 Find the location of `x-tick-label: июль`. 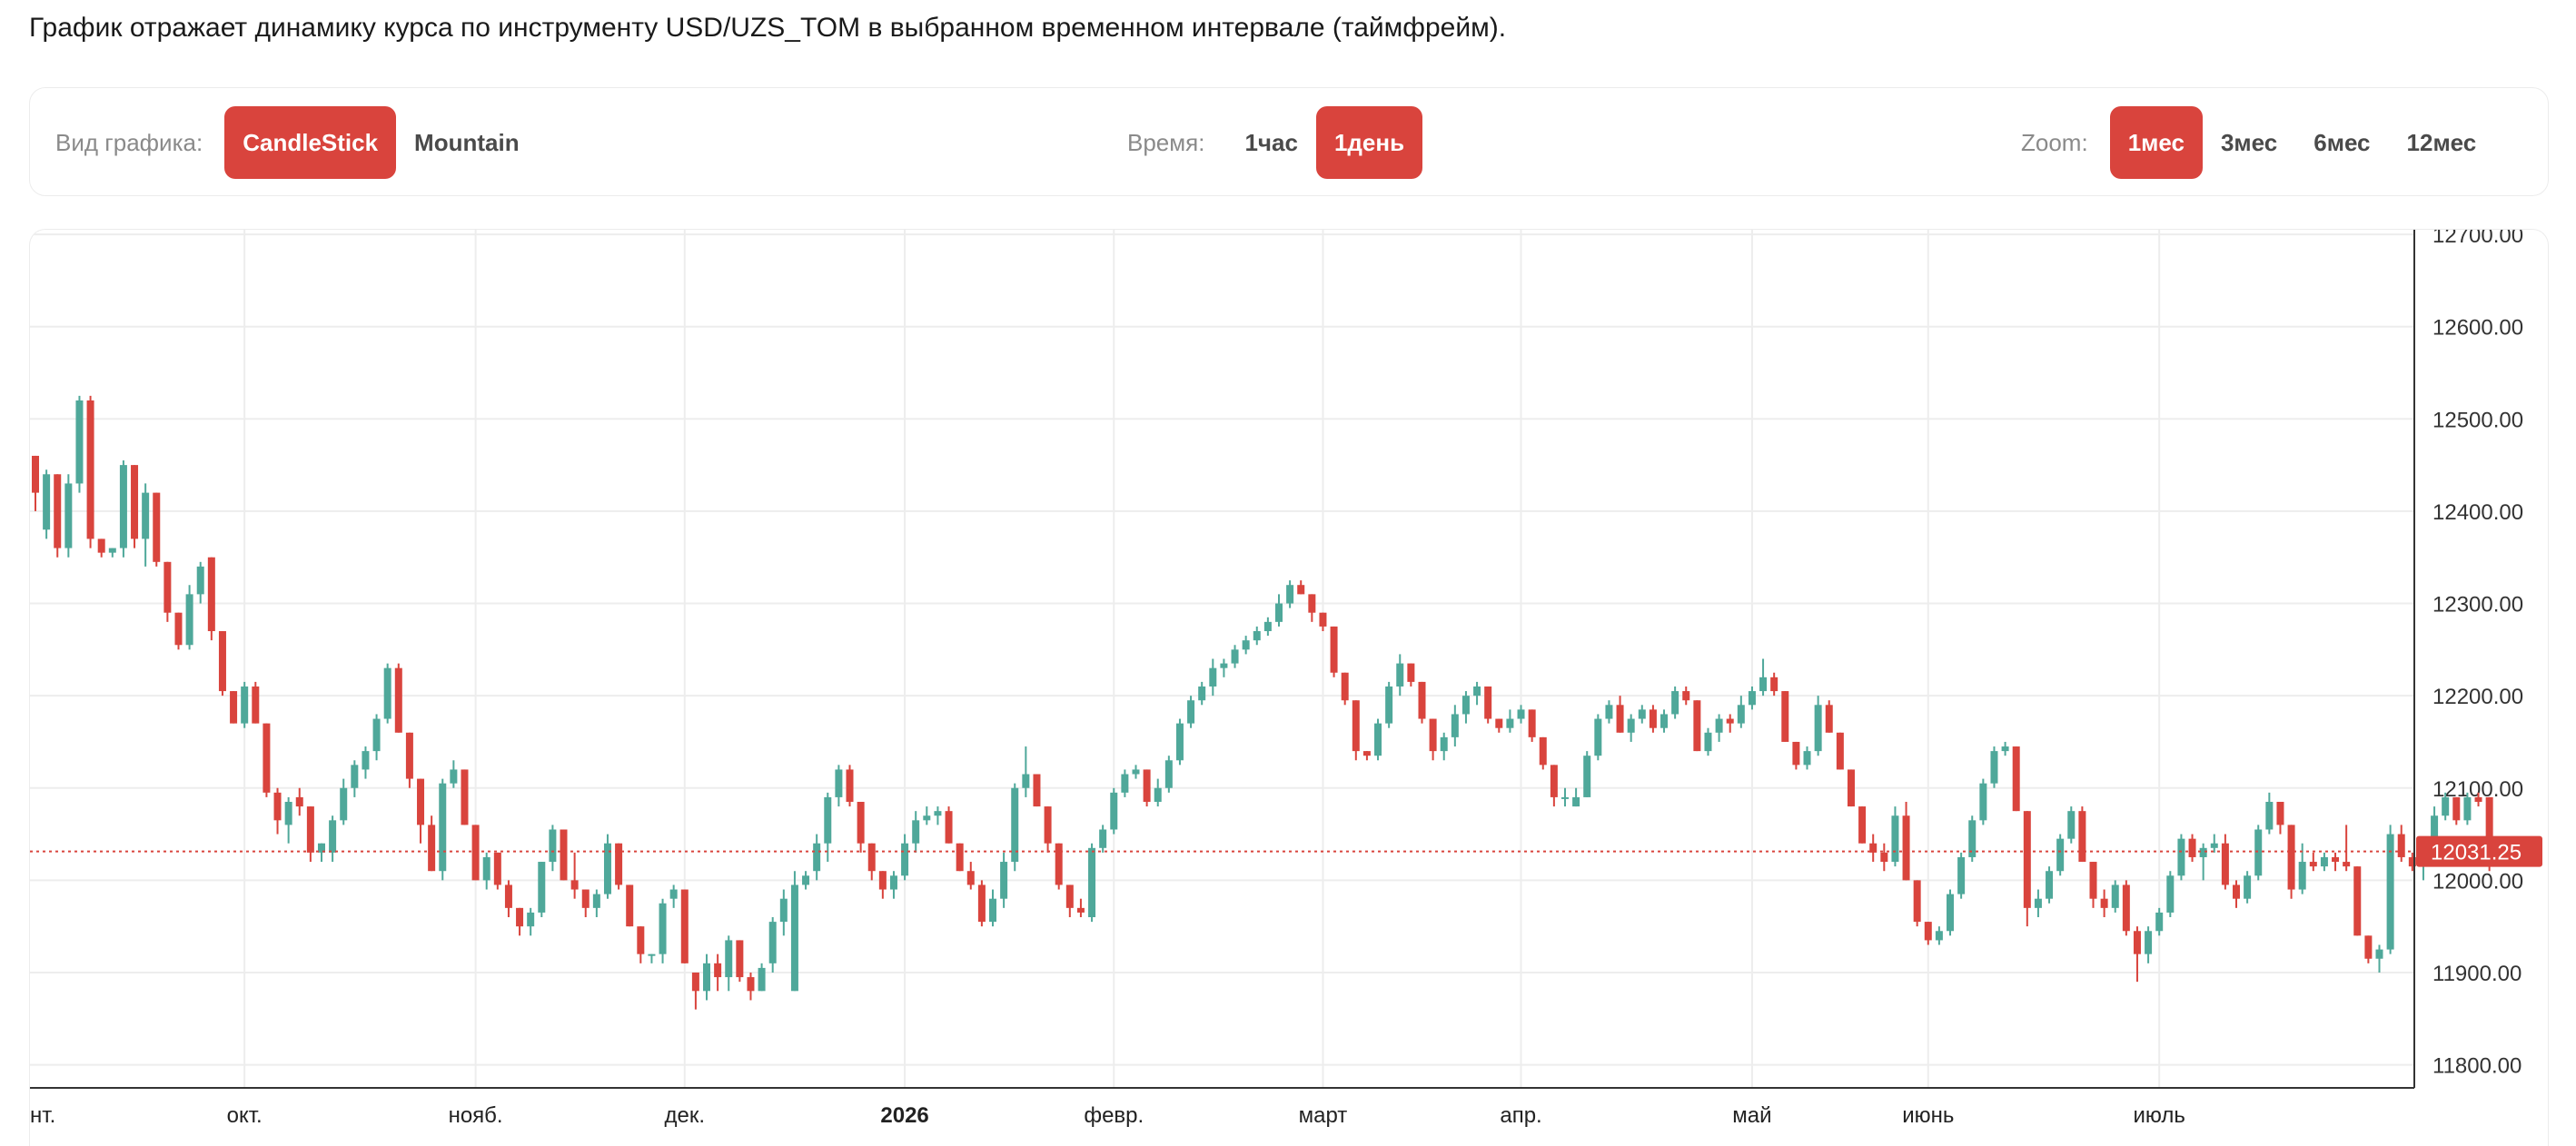

x-tick-label: июль is located at coordinates (2159, 1115).